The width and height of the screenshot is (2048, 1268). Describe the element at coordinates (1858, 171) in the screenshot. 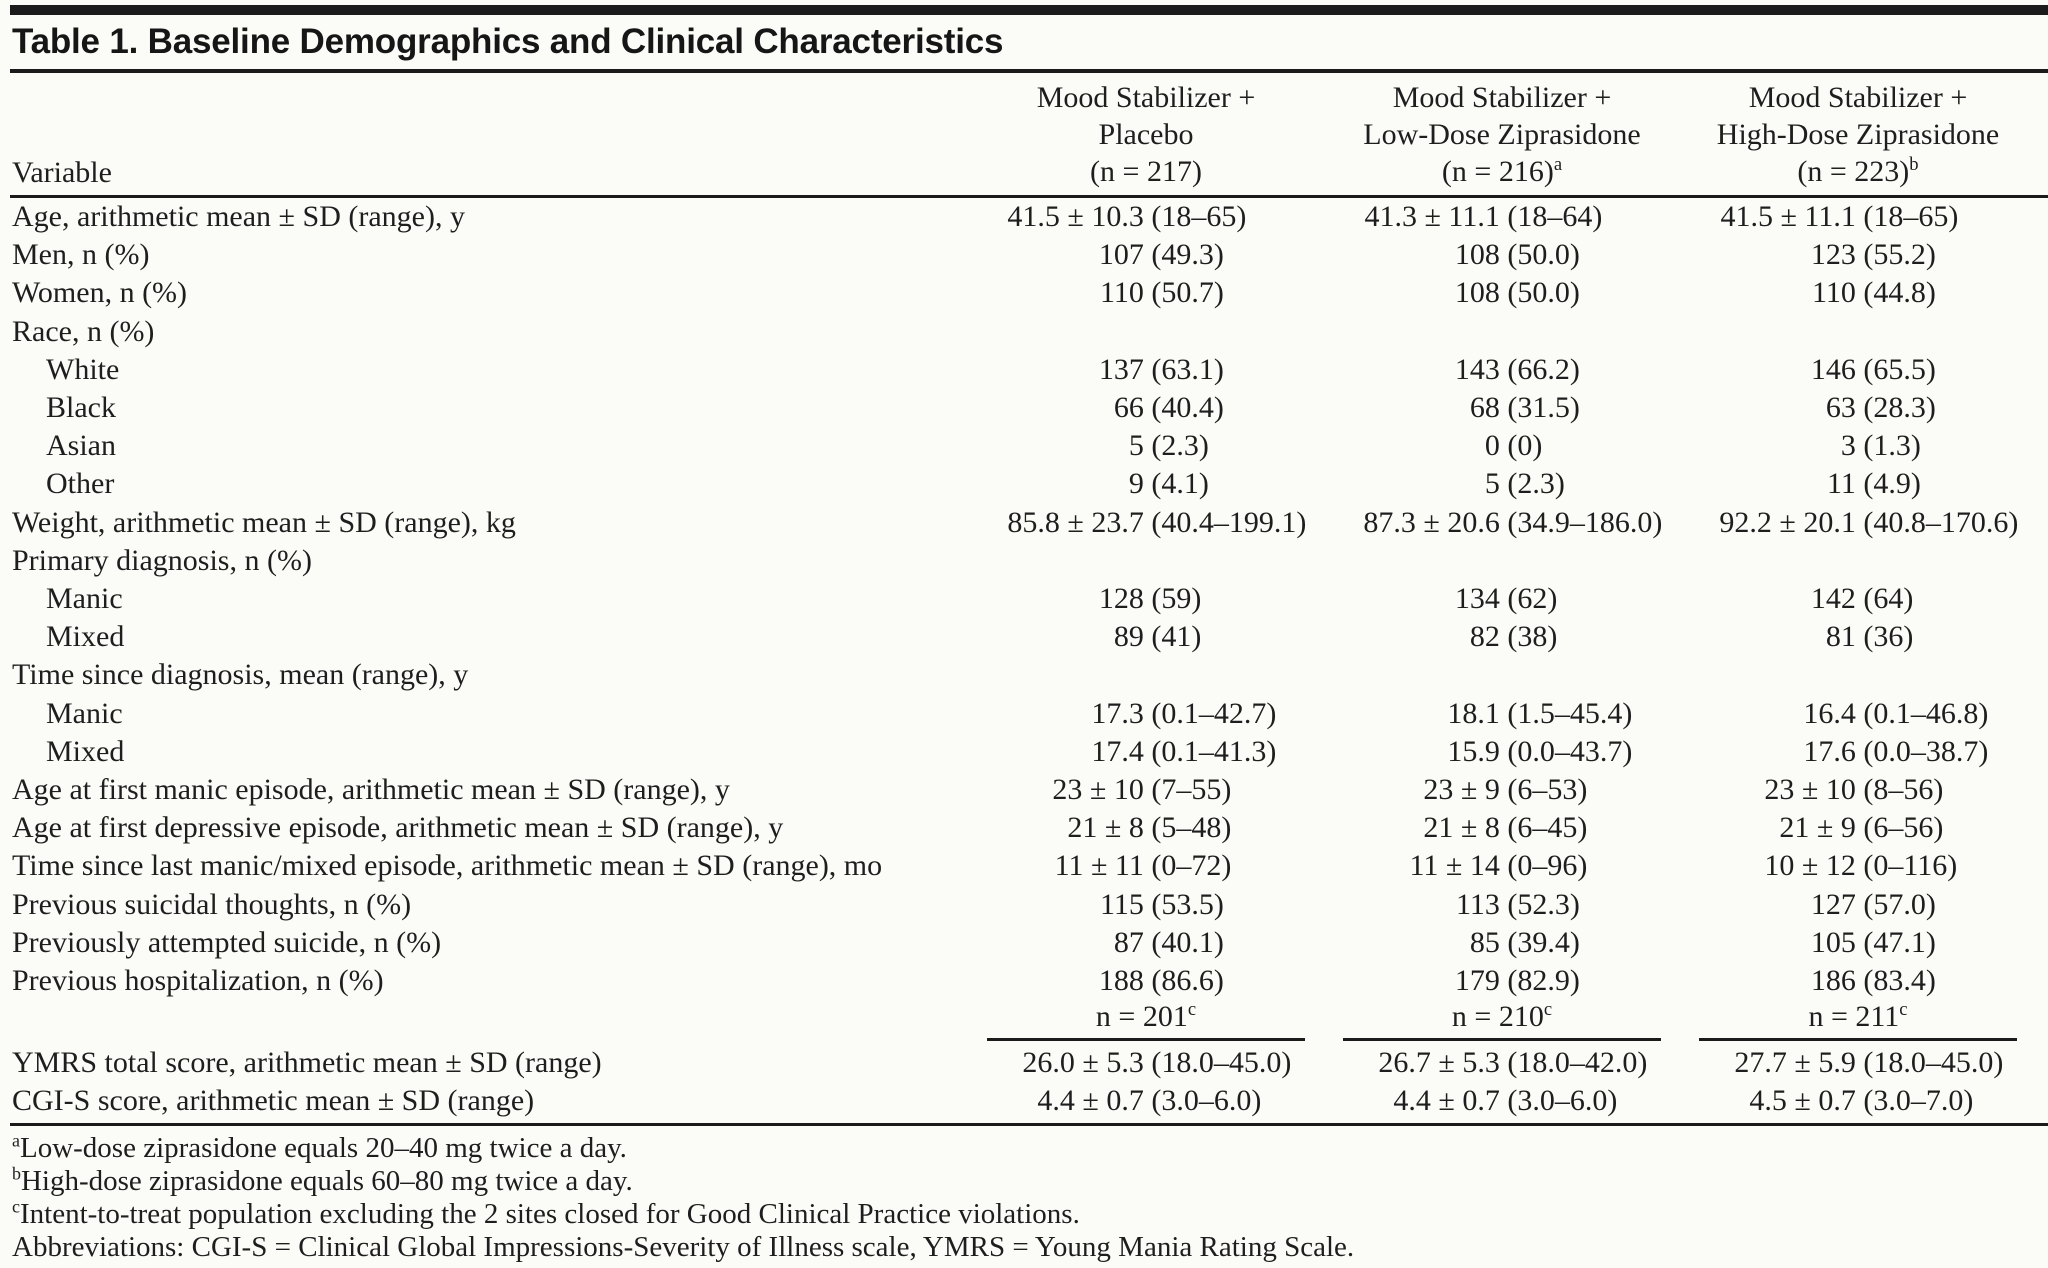

I see `column-header-line3: (n = 223)b` at that location.